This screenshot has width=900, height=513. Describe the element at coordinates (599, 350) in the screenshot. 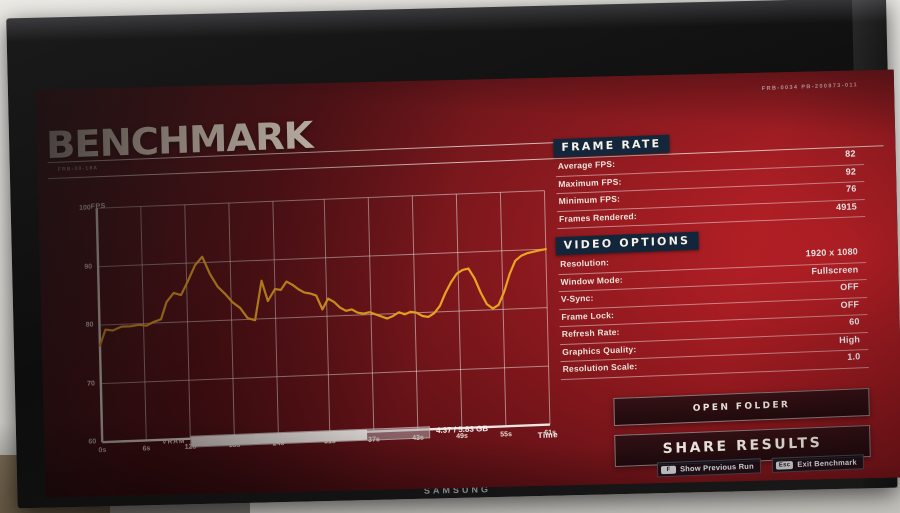

I see `video-options-row-key: Graphics Quality:` at that location.